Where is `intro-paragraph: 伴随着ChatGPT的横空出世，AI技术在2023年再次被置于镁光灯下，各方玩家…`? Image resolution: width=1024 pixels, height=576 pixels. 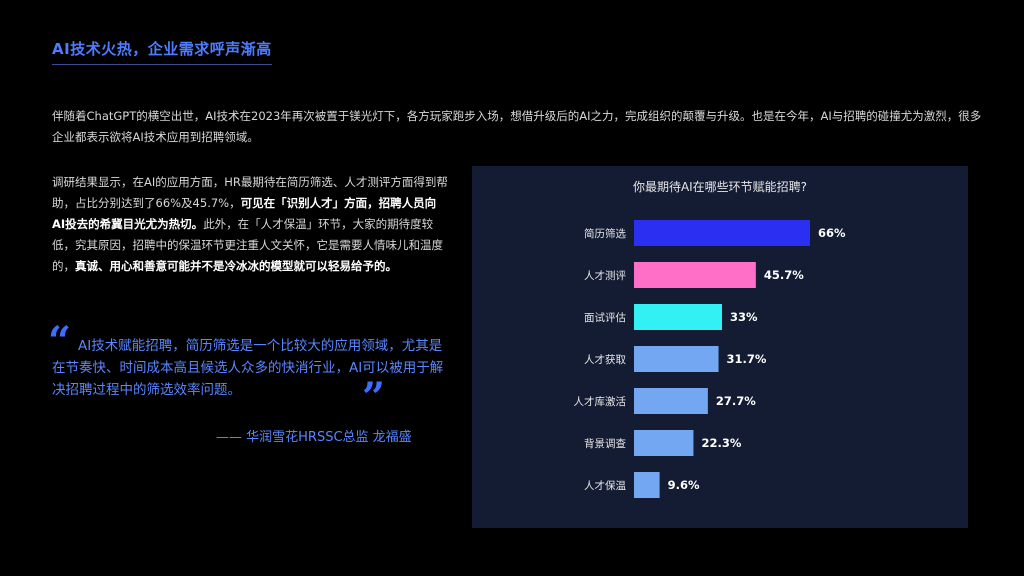
intro-paragraph: 伴随着ChatGPT的横空出世，AI技术在2023年再次被置于镁光灯下，各方玩家… is located at coordinates (517, 126).